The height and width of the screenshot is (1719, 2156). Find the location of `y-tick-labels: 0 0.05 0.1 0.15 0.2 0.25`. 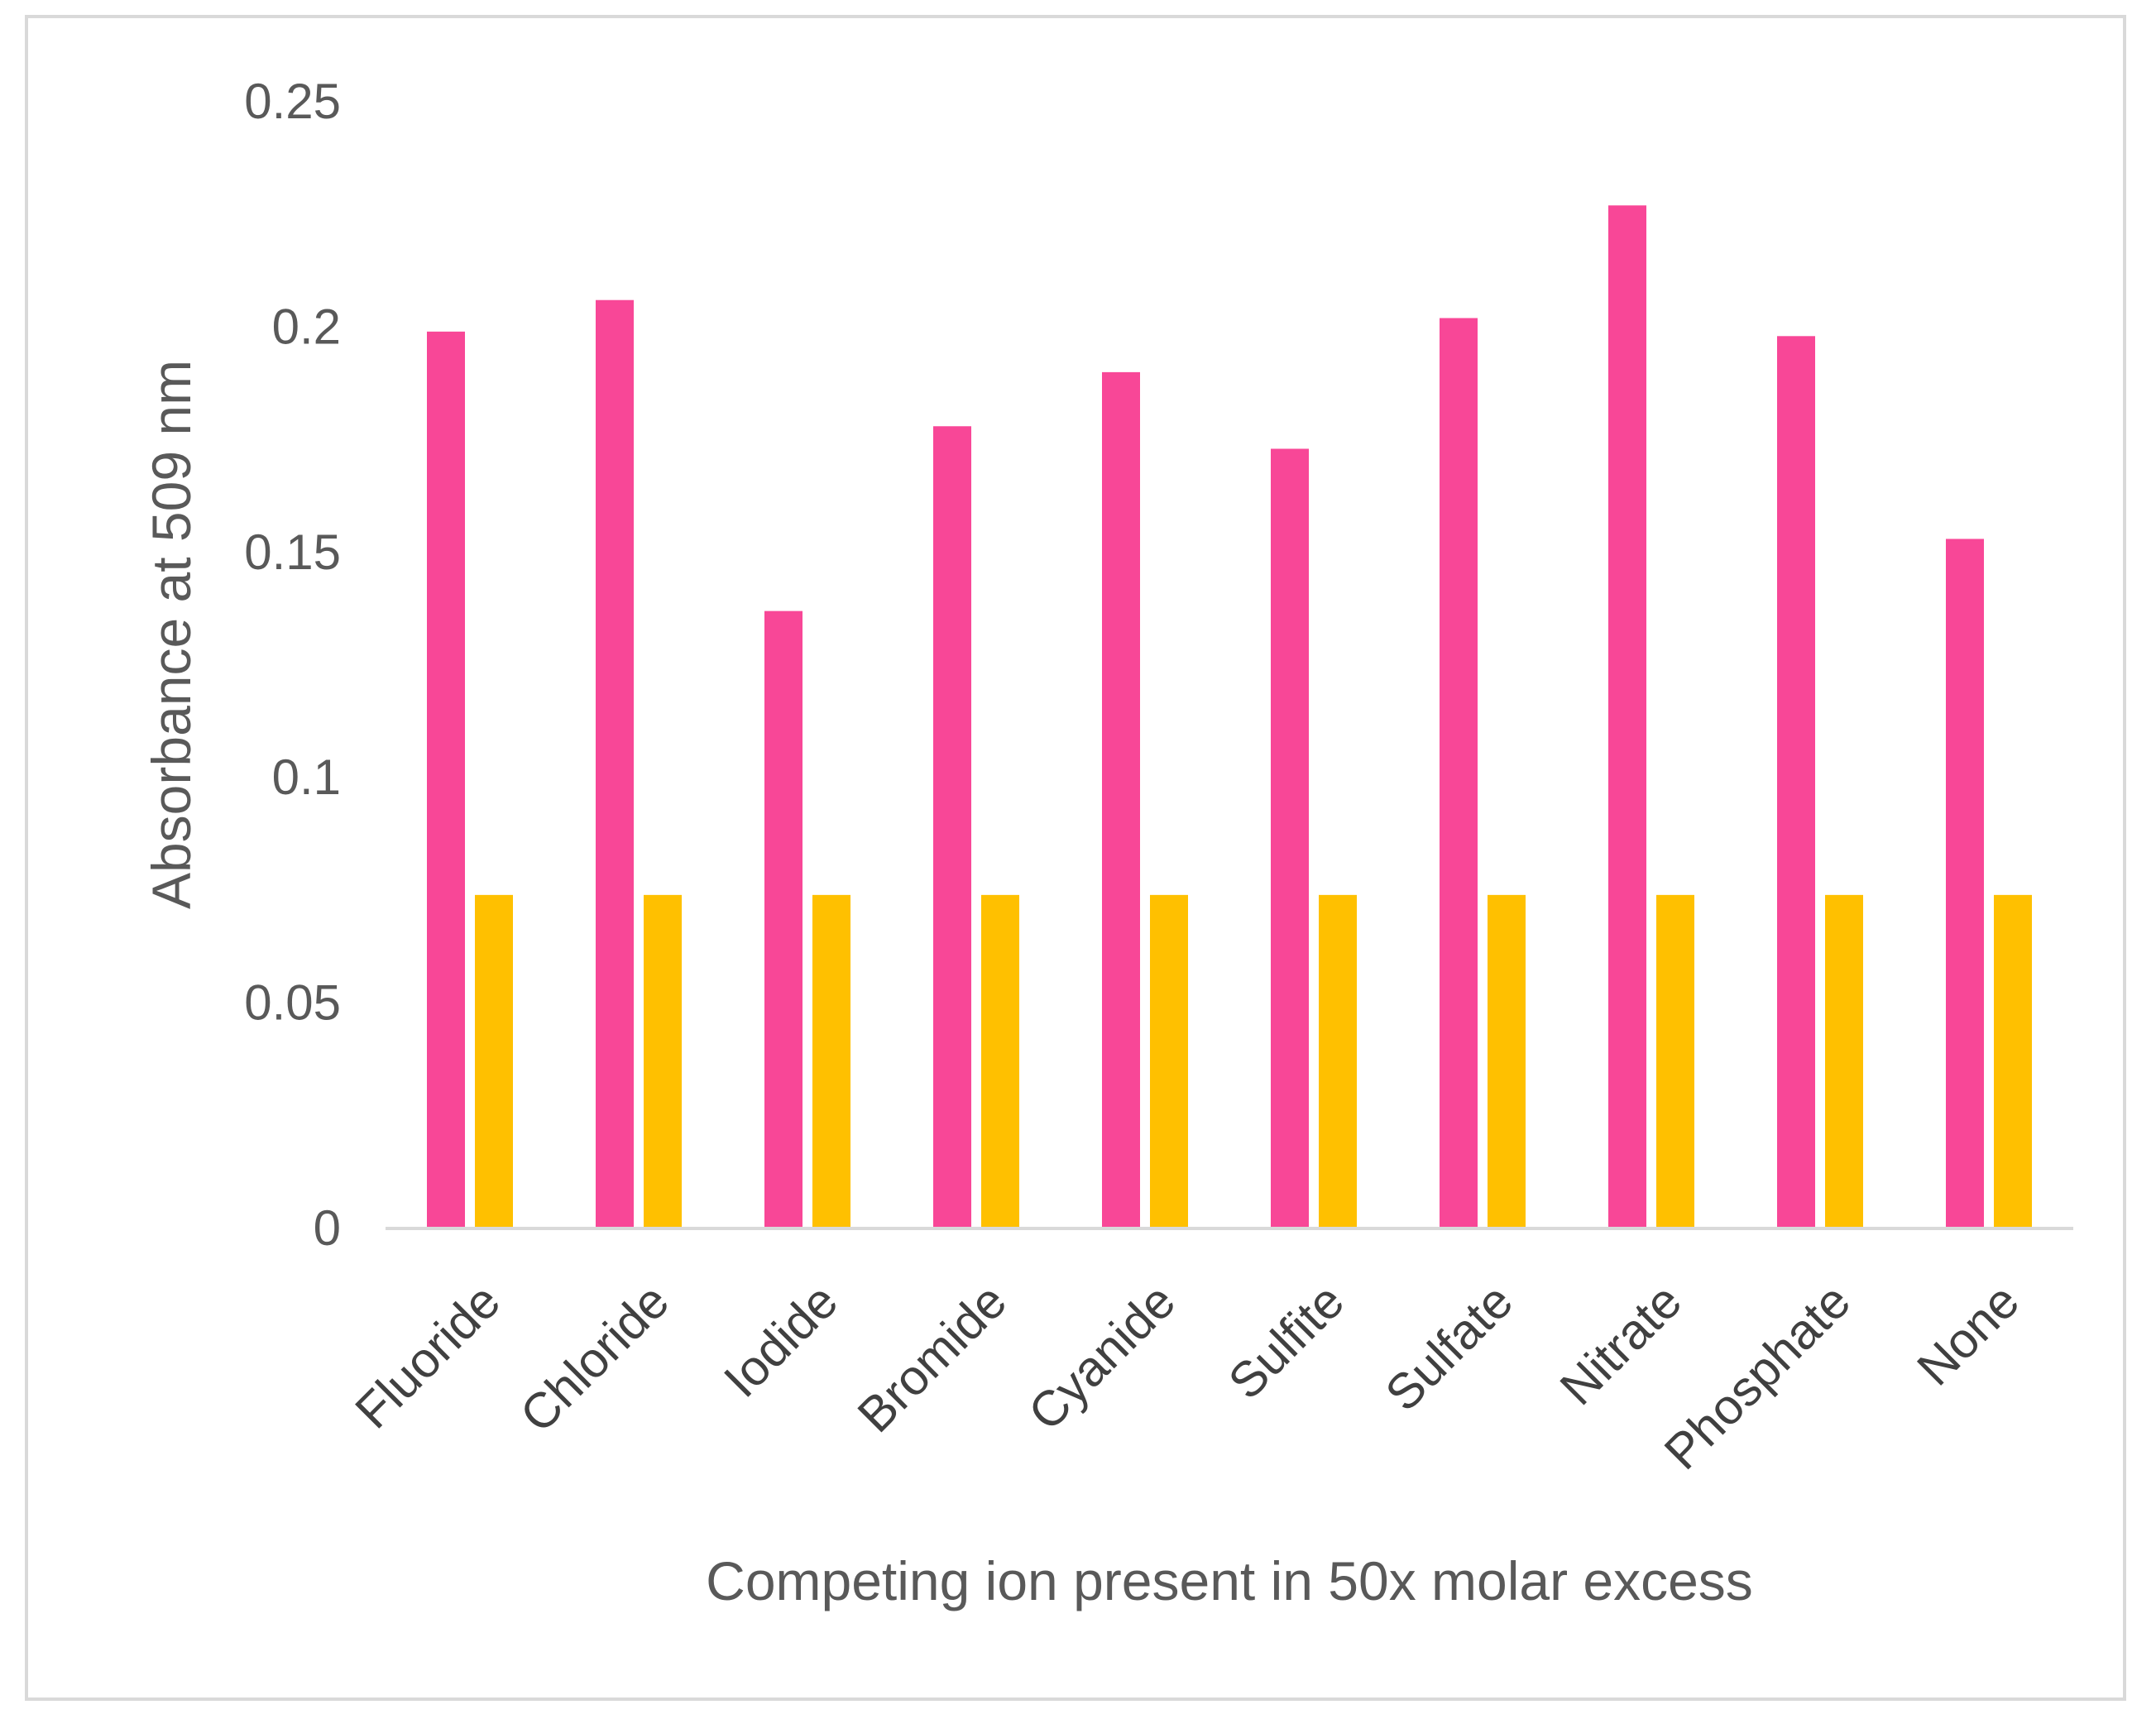

y-tick-labels: 0 0.05 0.1 0.15 0.2 0.25 is located at coordinates (292, 665).